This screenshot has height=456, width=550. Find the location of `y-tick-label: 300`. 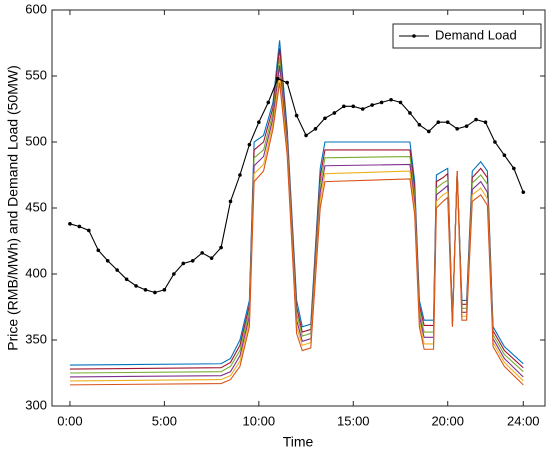

y-tick-label: 300 is located at coordinates (36, 404).